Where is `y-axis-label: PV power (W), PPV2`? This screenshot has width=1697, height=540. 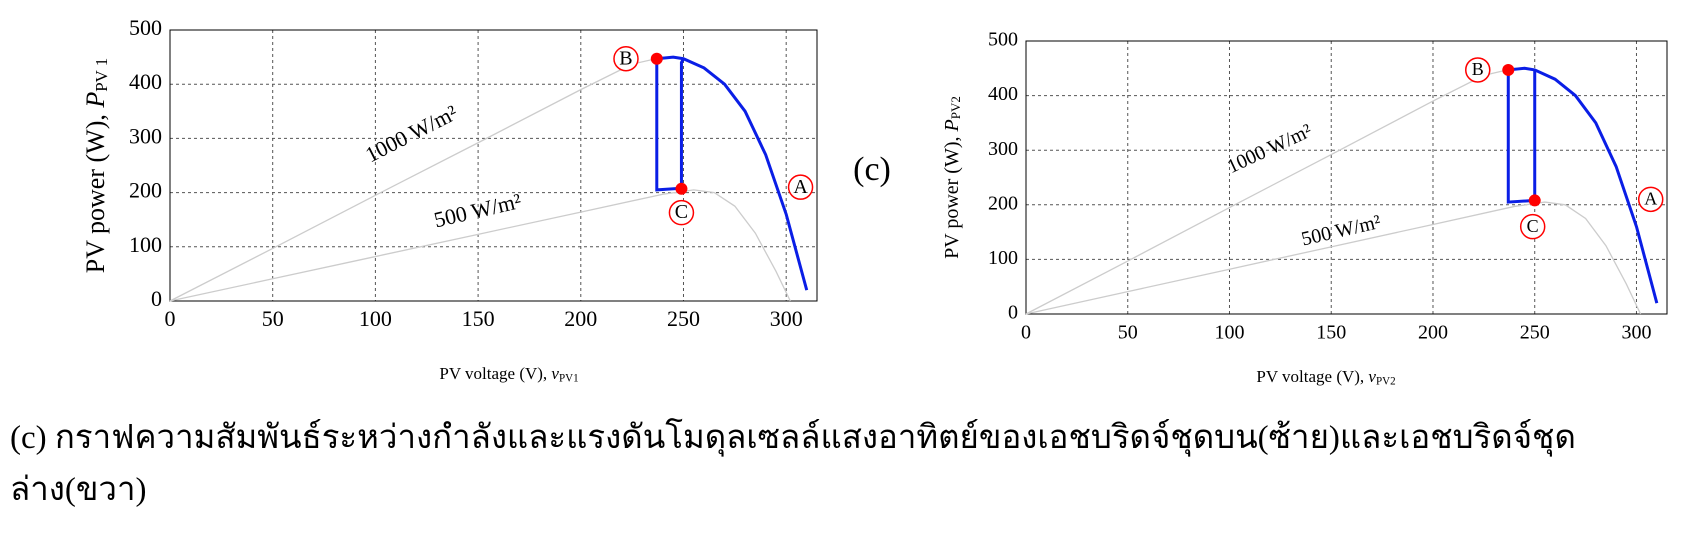 y-axis-label: PV power (W), PPV2 is located at coordinates (952, 177).